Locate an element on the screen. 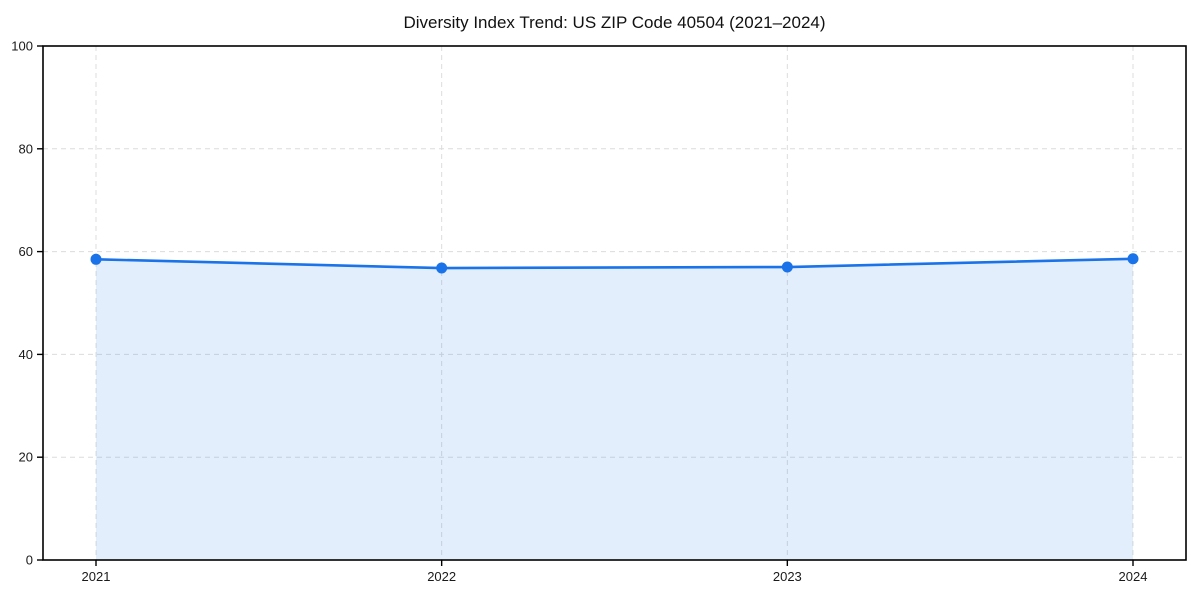  y-tick-label: 0 is located at coordinates (29, 560).